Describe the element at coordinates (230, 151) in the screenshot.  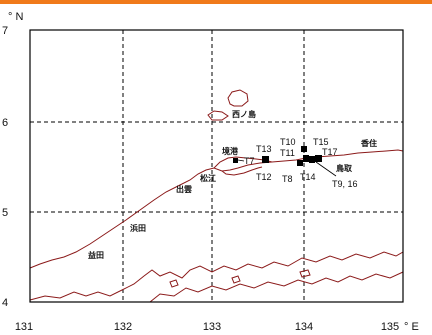
I see `place-sakaiminato: 境港` at that location.